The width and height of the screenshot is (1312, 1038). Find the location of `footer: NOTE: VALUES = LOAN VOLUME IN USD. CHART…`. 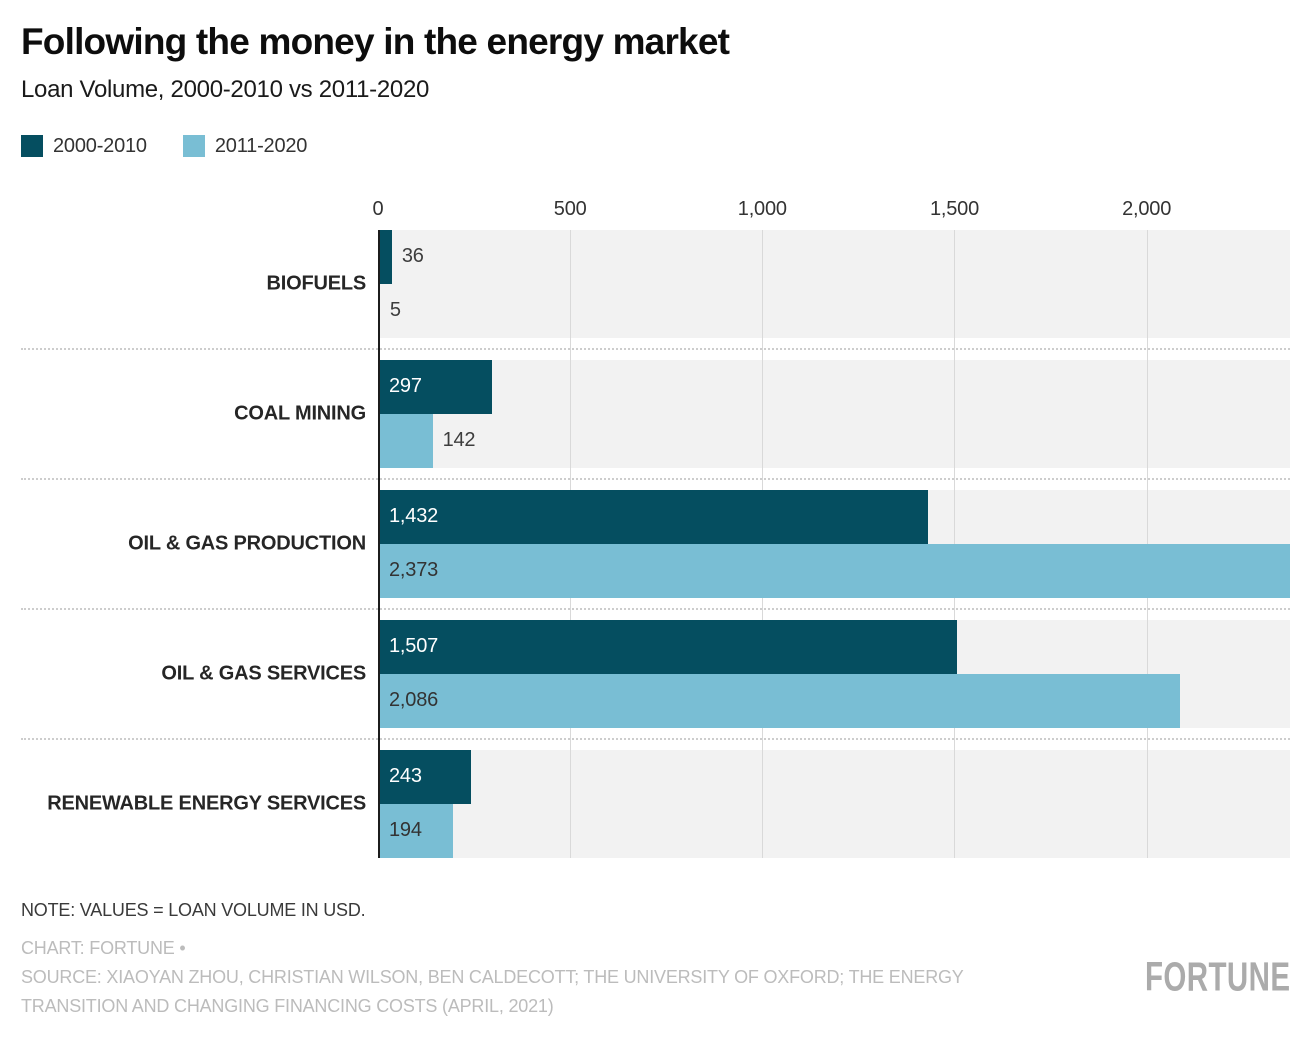

footer: NOTE: VALUES = LOAN VOLUME IN USD. CHART… is located at coordinates (655, 960).